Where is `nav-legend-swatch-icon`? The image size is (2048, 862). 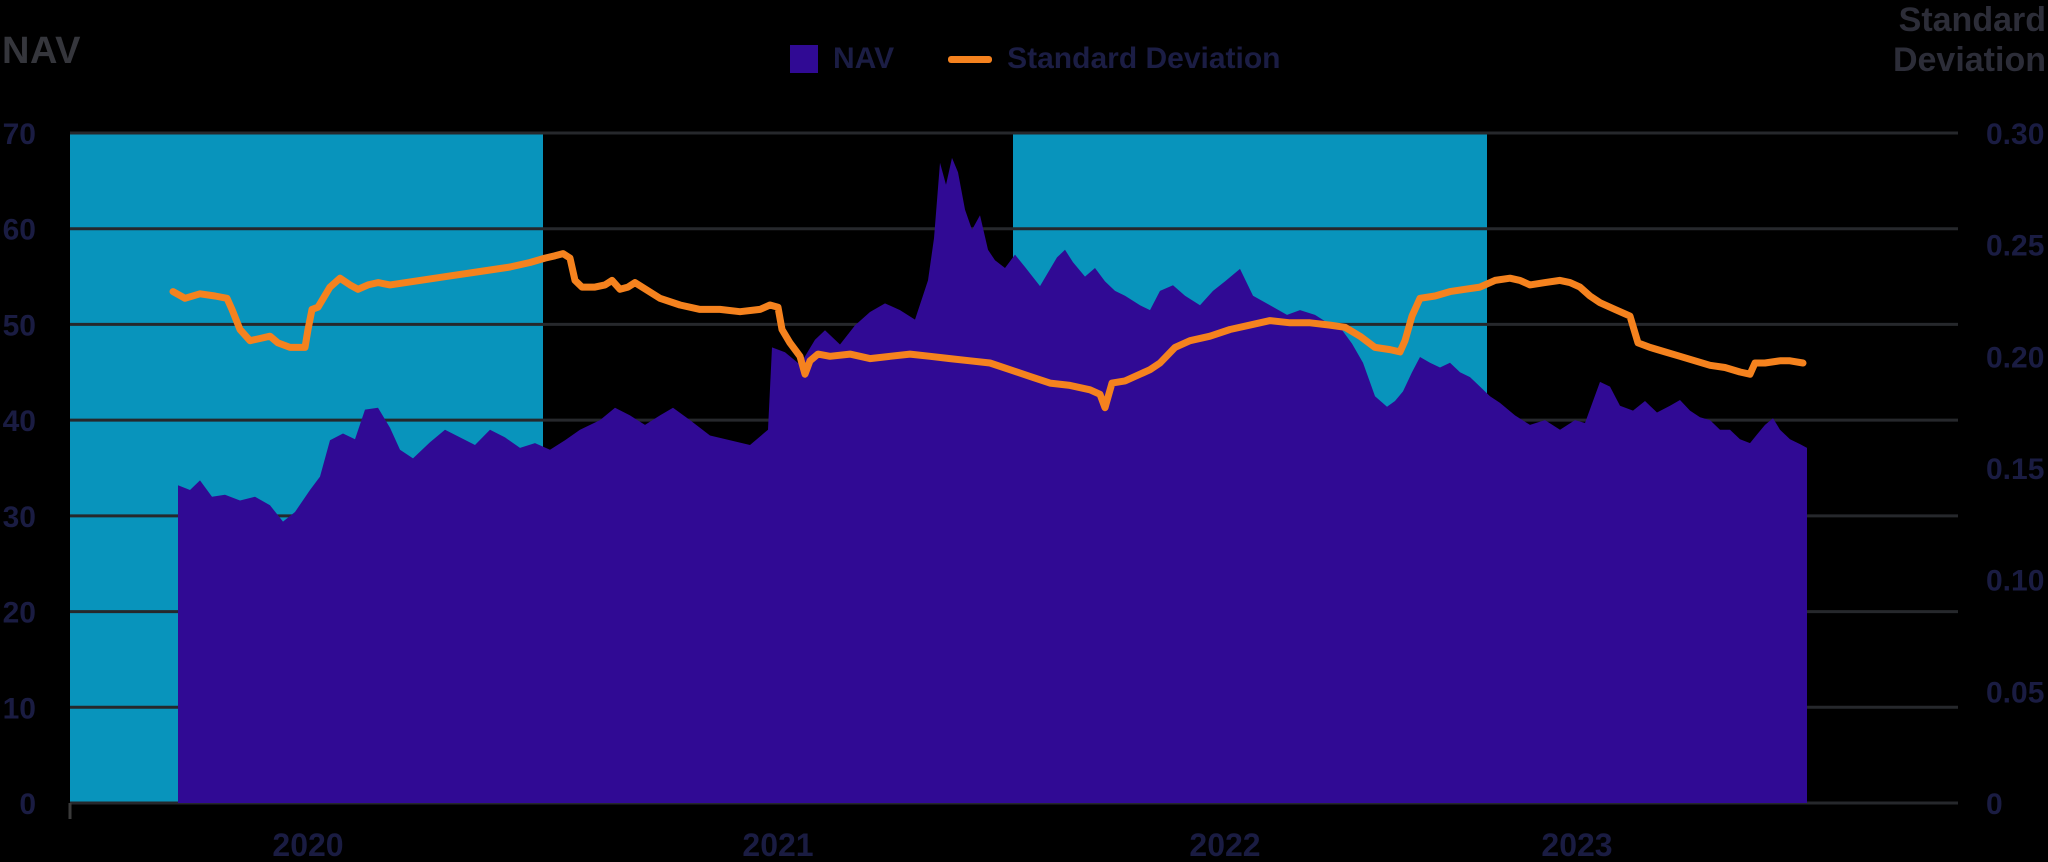 nav-legend-swatch-icon is located at coordinates (804, 59).